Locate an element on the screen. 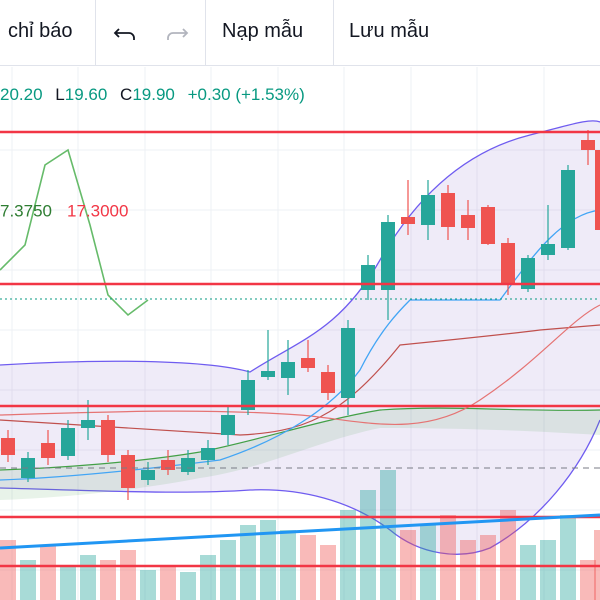 Image resolution: width=600 pixels, height=600 pixels. indicator-line is located at coordinates (74, 232).